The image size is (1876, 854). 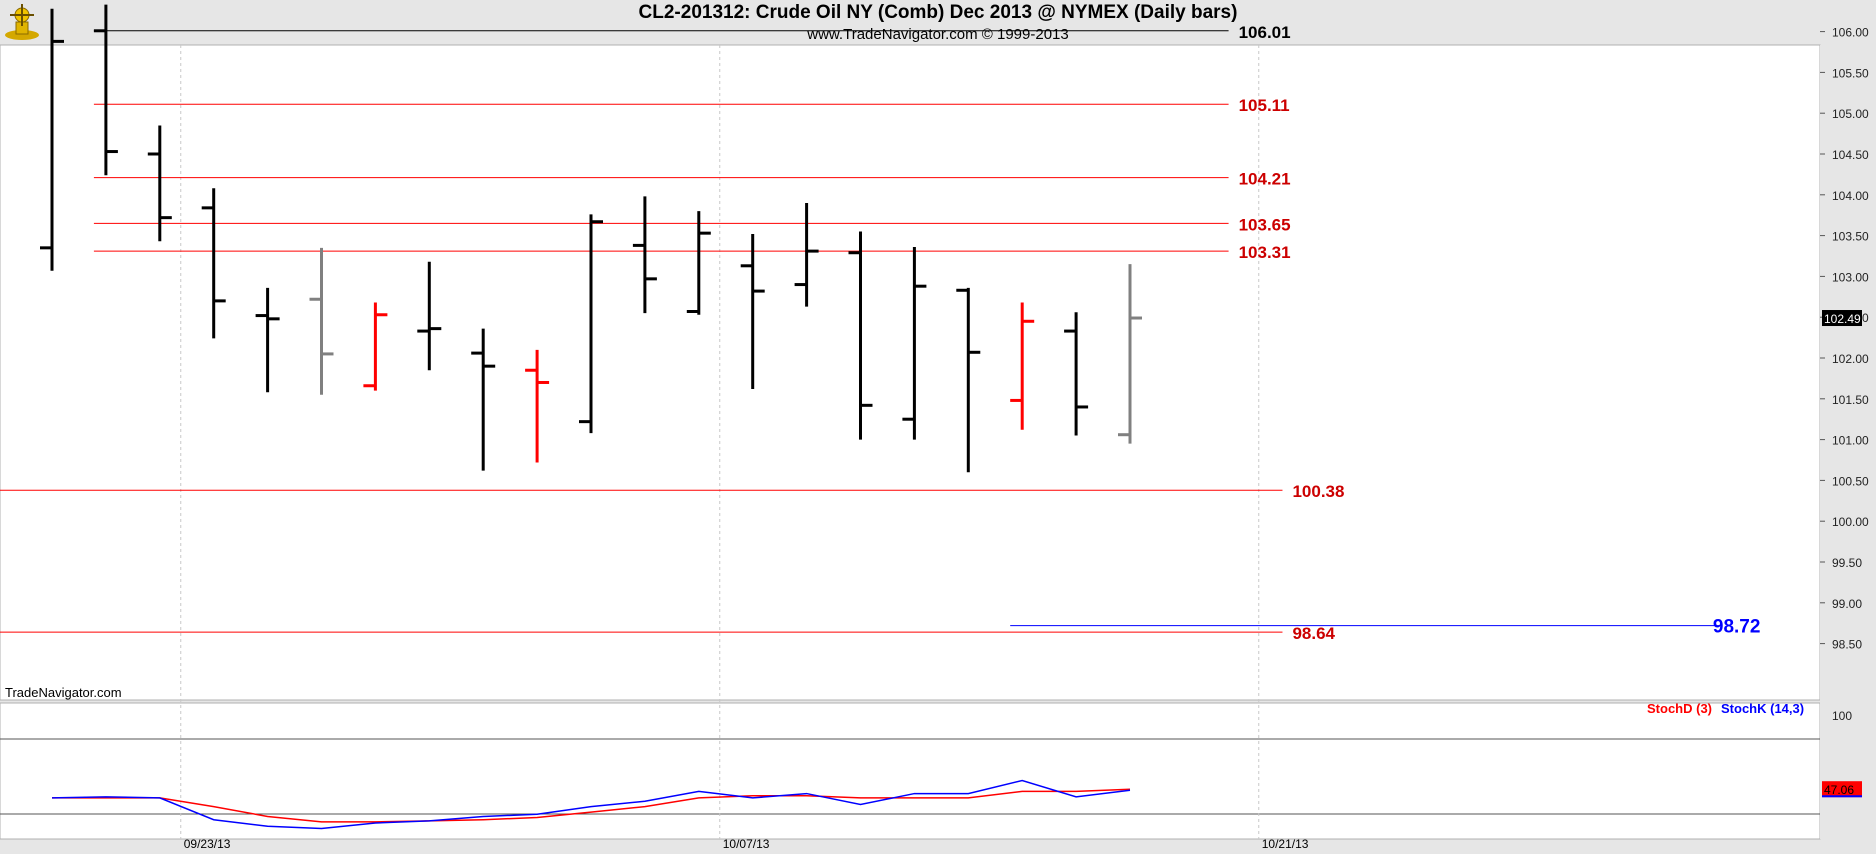 What do you see at coordinates (746, 844) in the screenshot?
I see `x-tick-label: 10/07/13` at bounding box center [746, 844].